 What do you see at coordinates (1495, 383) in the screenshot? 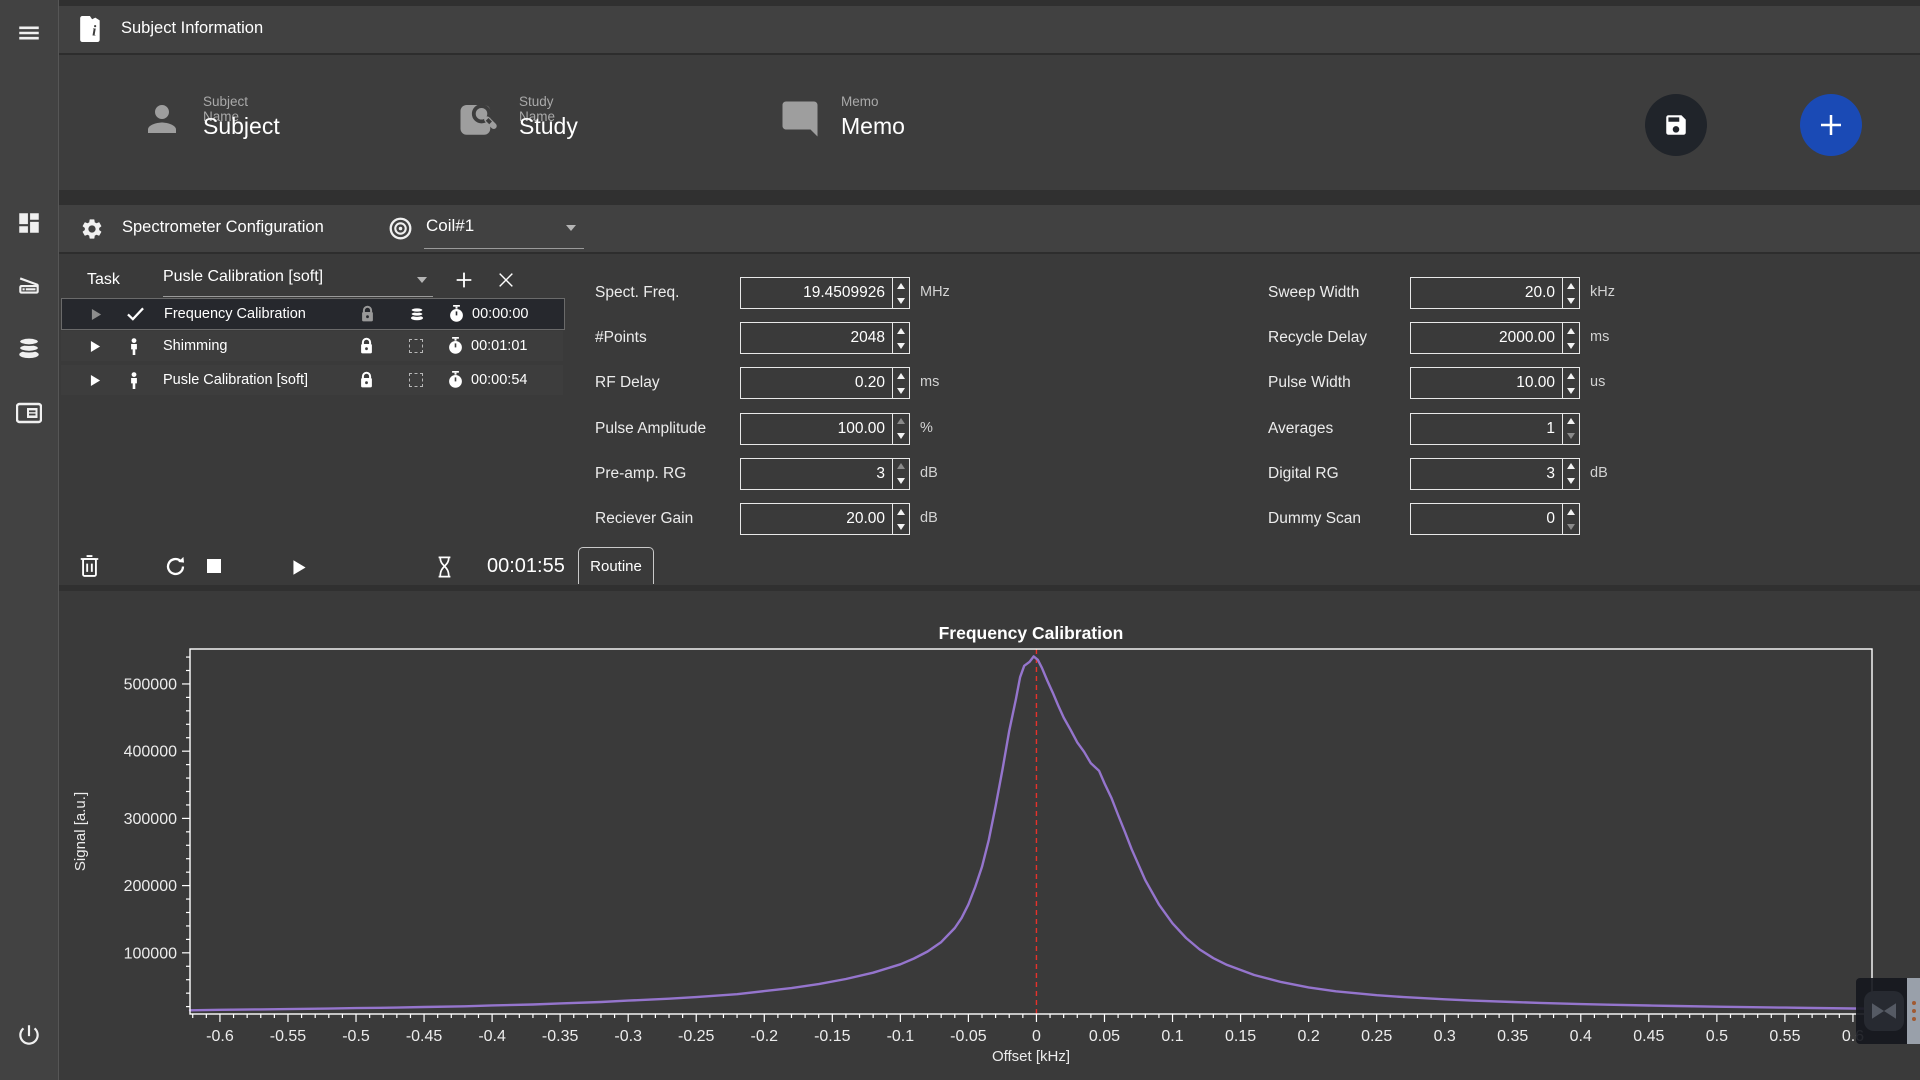
I see `pulse-width-input: 10.00` at bounding box center [1495, 383].